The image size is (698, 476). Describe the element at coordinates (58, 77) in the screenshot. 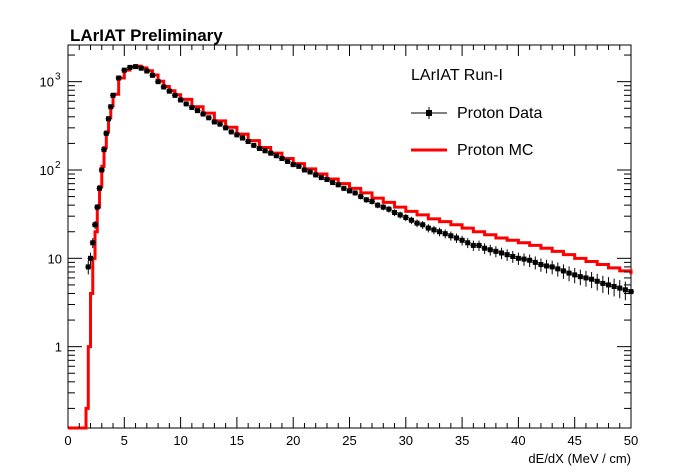

I see `y-tick-exponent: 3` at that location.